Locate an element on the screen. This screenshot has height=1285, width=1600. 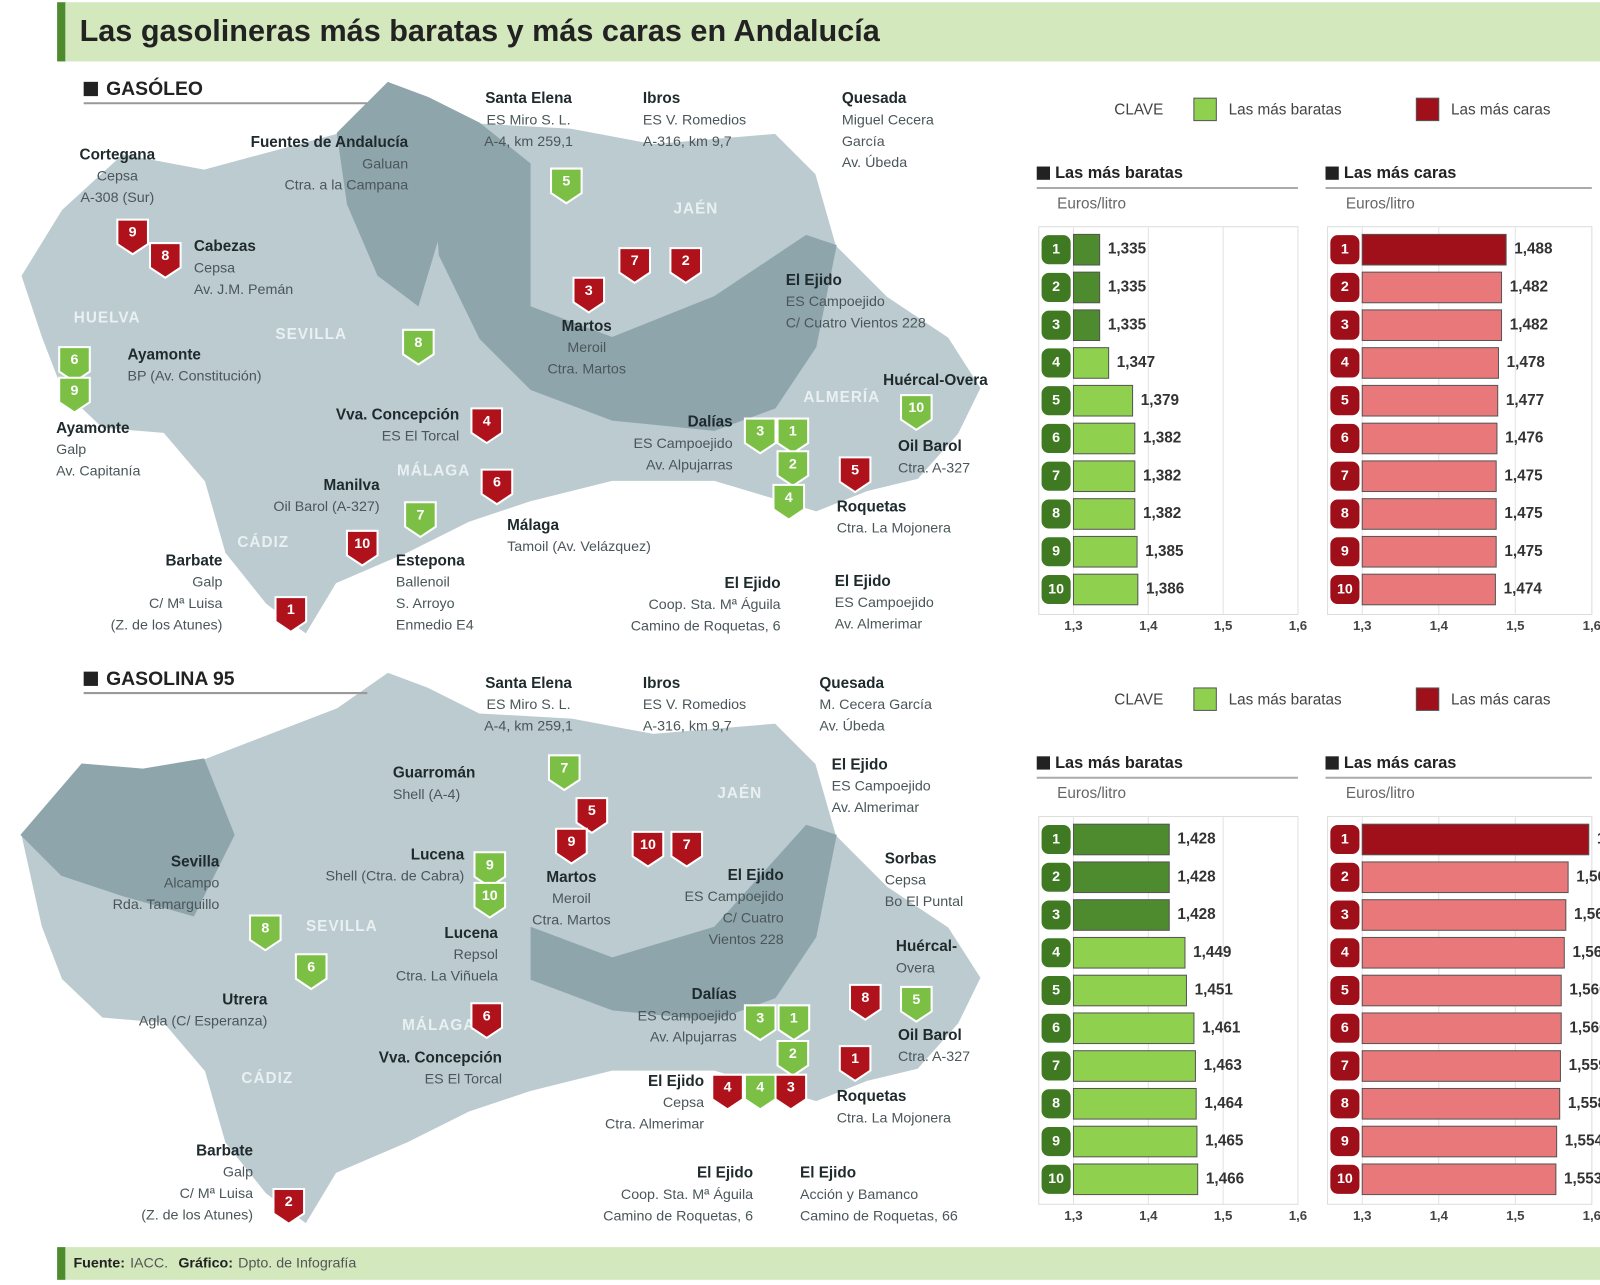
marker: 6 is located at coordinates (487, 1021).